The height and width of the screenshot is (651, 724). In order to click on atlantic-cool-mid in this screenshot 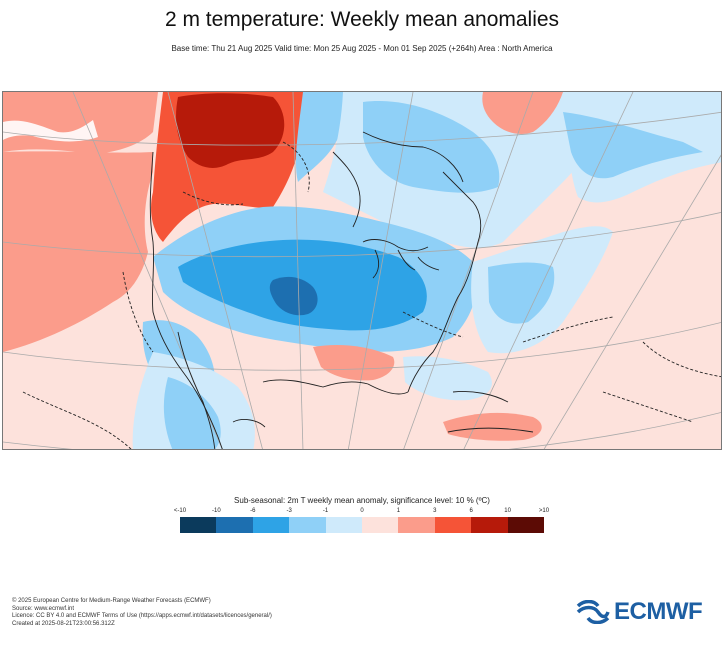, I will do `click(521, 293)`.